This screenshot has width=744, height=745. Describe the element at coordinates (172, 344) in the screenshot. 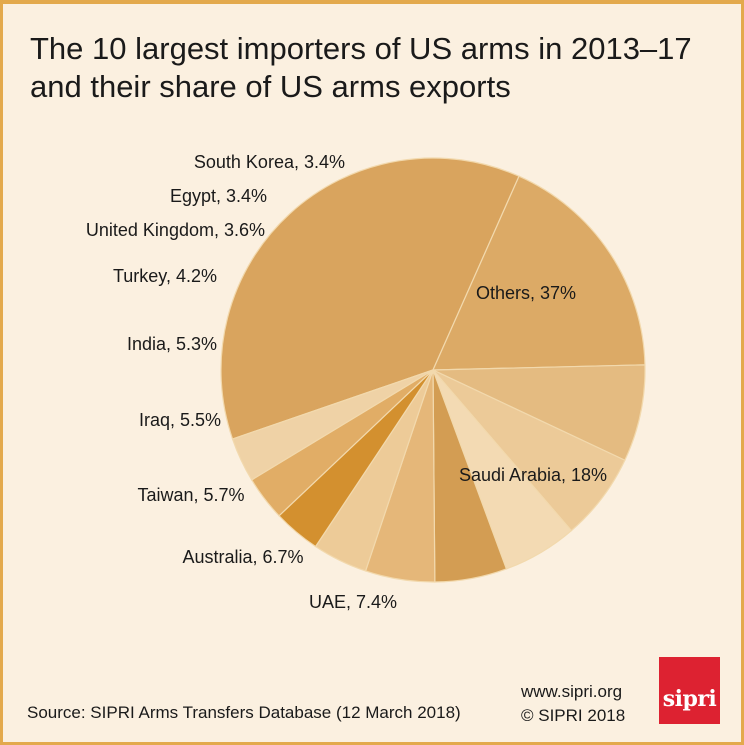

I see `slice-label-india: India, 5.3%` at that location.